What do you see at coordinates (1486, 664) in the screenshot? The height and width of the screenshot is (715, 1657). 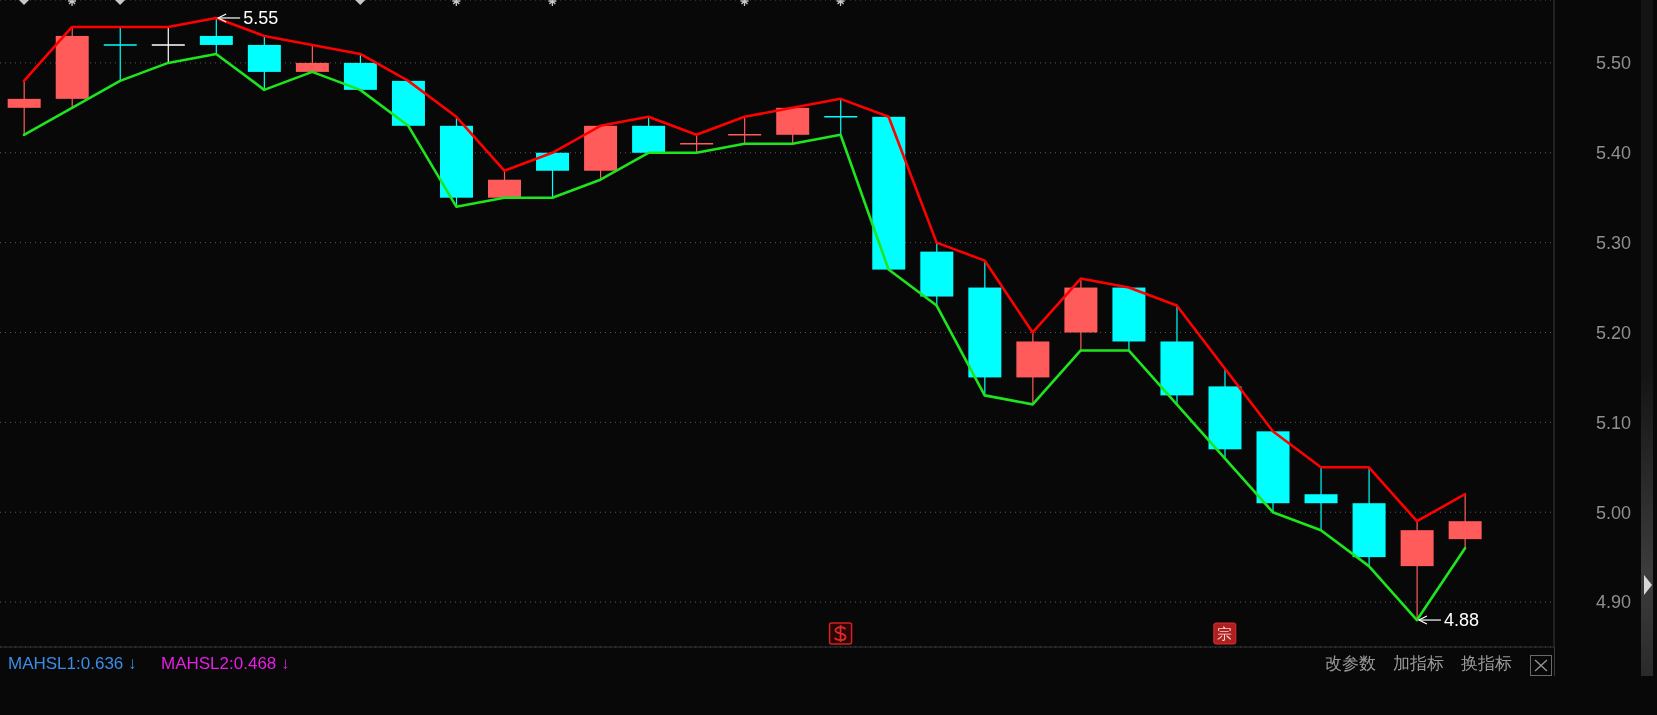 I see `text: 换指标` at bounding box center [1486, 664].